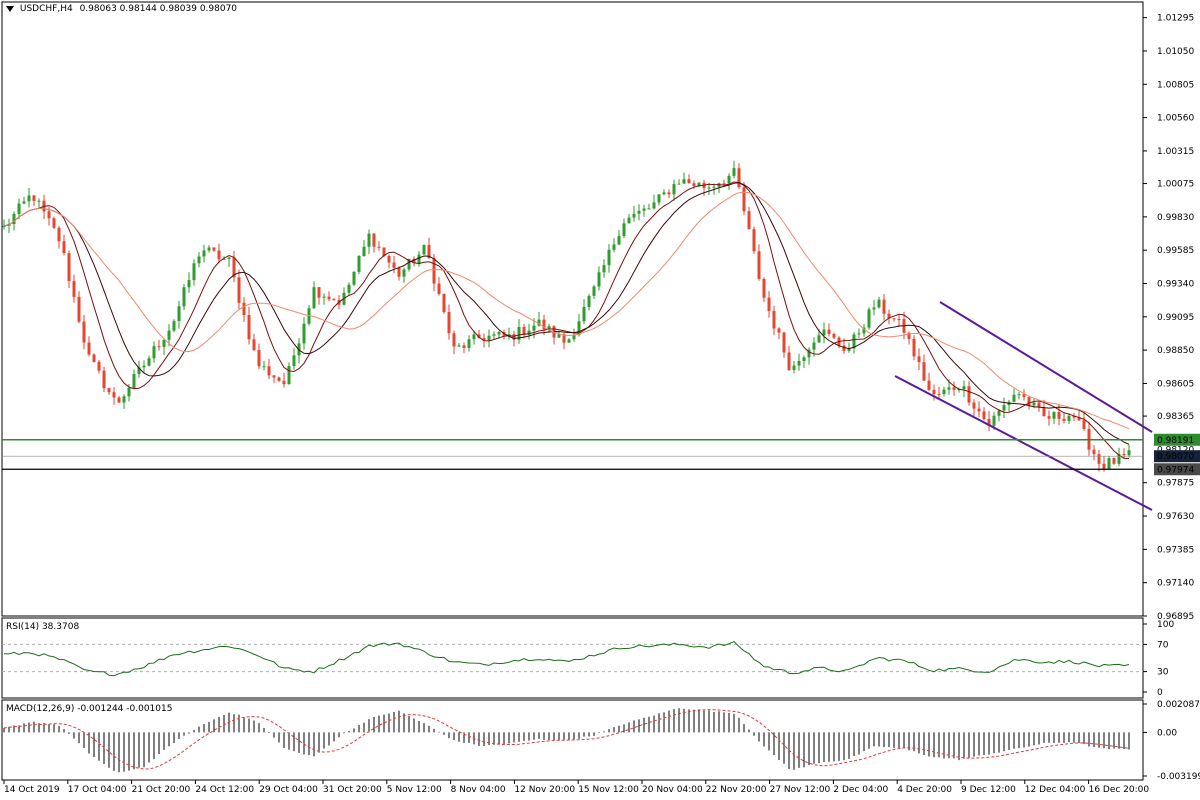 The height and width of the screenshot is (800, 1200). I want to click on channel-upper-line, so click(1046, 367).